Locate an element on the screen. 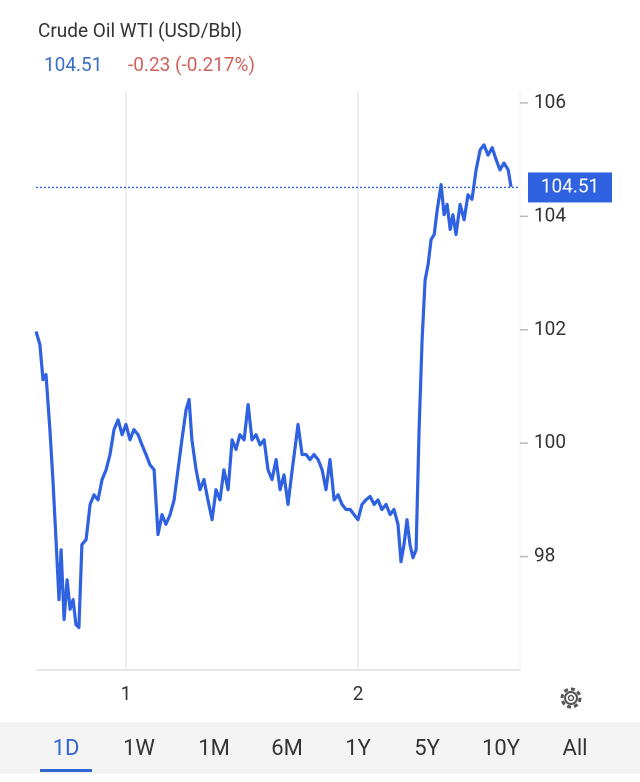  gear-body is located at coordinates (571, 698).